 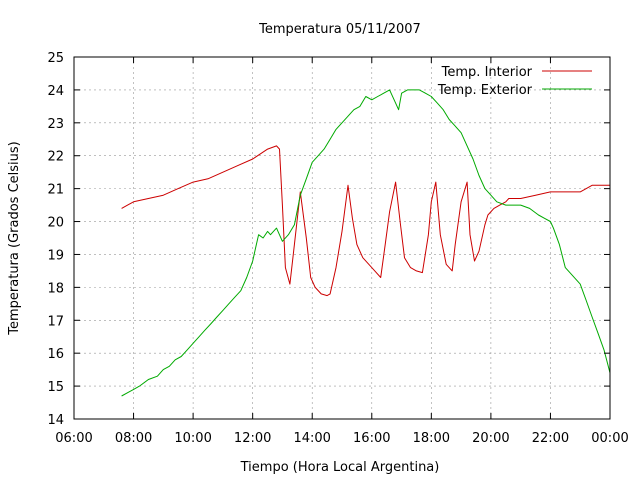 I want to click on x-tick-label: 12:00, so click(x=252, y=438).